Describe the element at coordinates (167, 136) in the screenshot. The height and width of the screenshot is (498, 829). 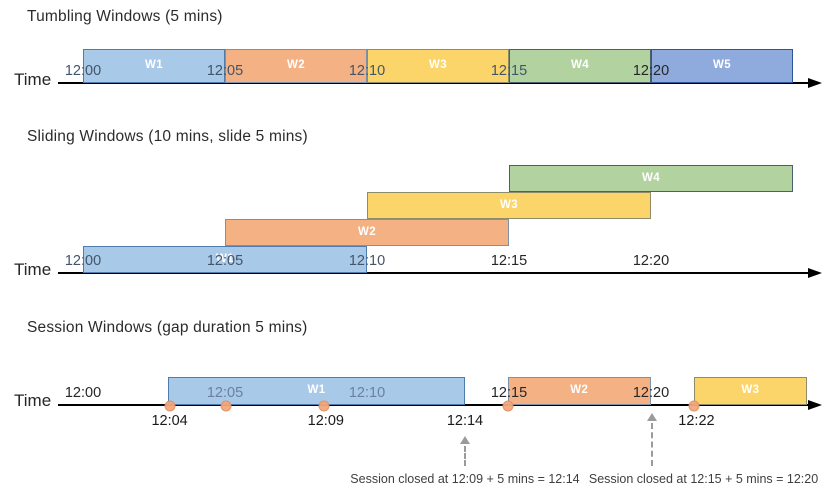
I see `section-title-sliding: Sliding Windows (10 mins, slide 5 mins)` at that location.